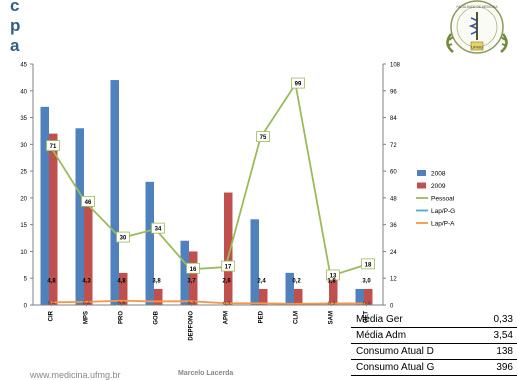 The image size is (517, 380). What do you see at coordinates (226, 281) in the screenshot?
I see `lap-pg-data-label: 2,6` at bounding box center [226, 281].